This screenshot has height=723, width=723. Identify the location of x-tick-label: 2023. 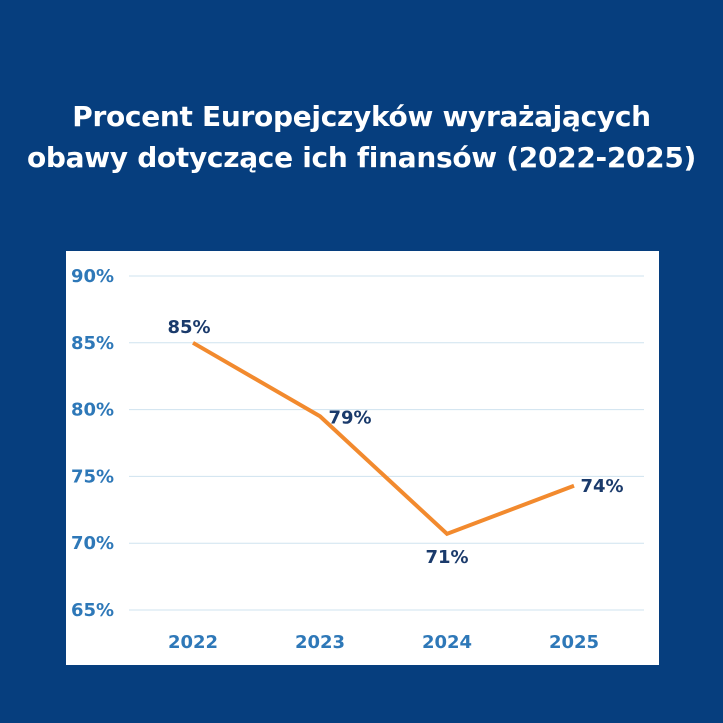
(320, 642).